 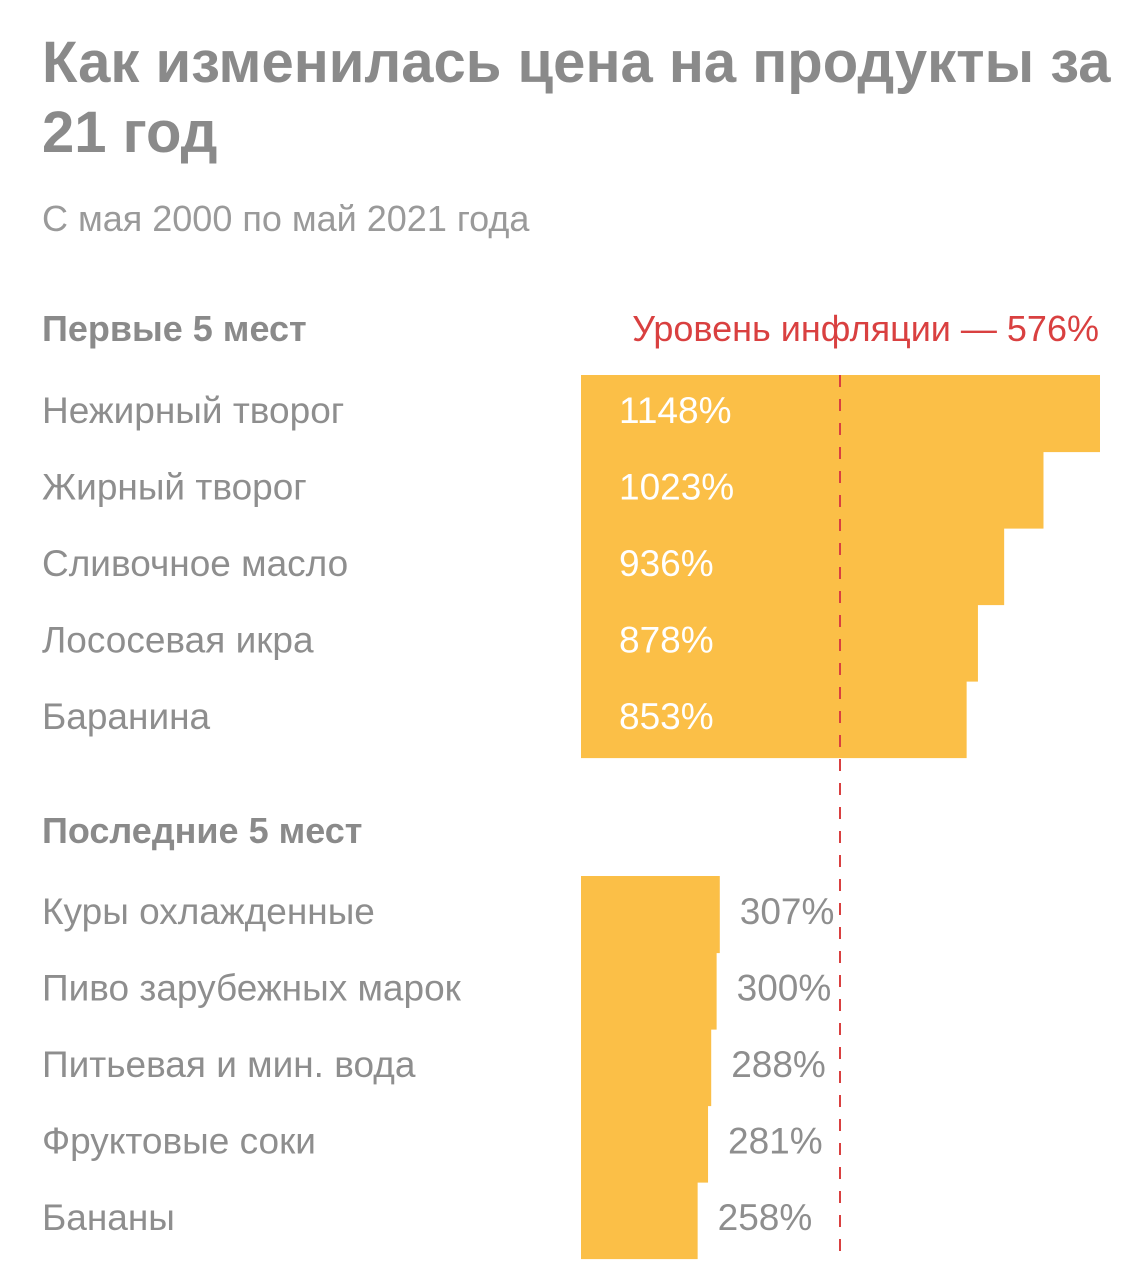 What do you see at coordinates (787, 911) in the screenshot?
I see `value-label: 307%` at bounding box center [787, 911].